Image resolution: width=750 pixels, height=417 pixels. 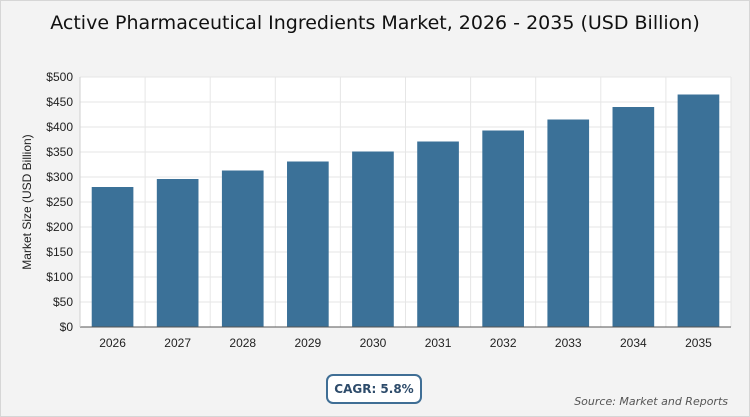 What do you see at coordinates (59, 102) in the screenshot?
I see `y-tick-label: $450` at bounding box center [59, 102].